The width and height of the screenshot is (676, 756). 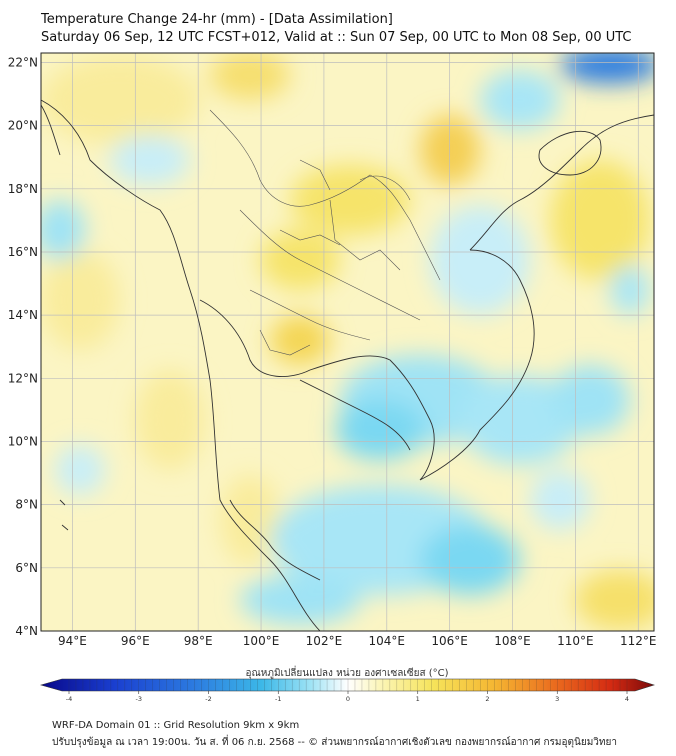 I want to click on lon-tick-label: 110°E, so click(x=575, y=641).